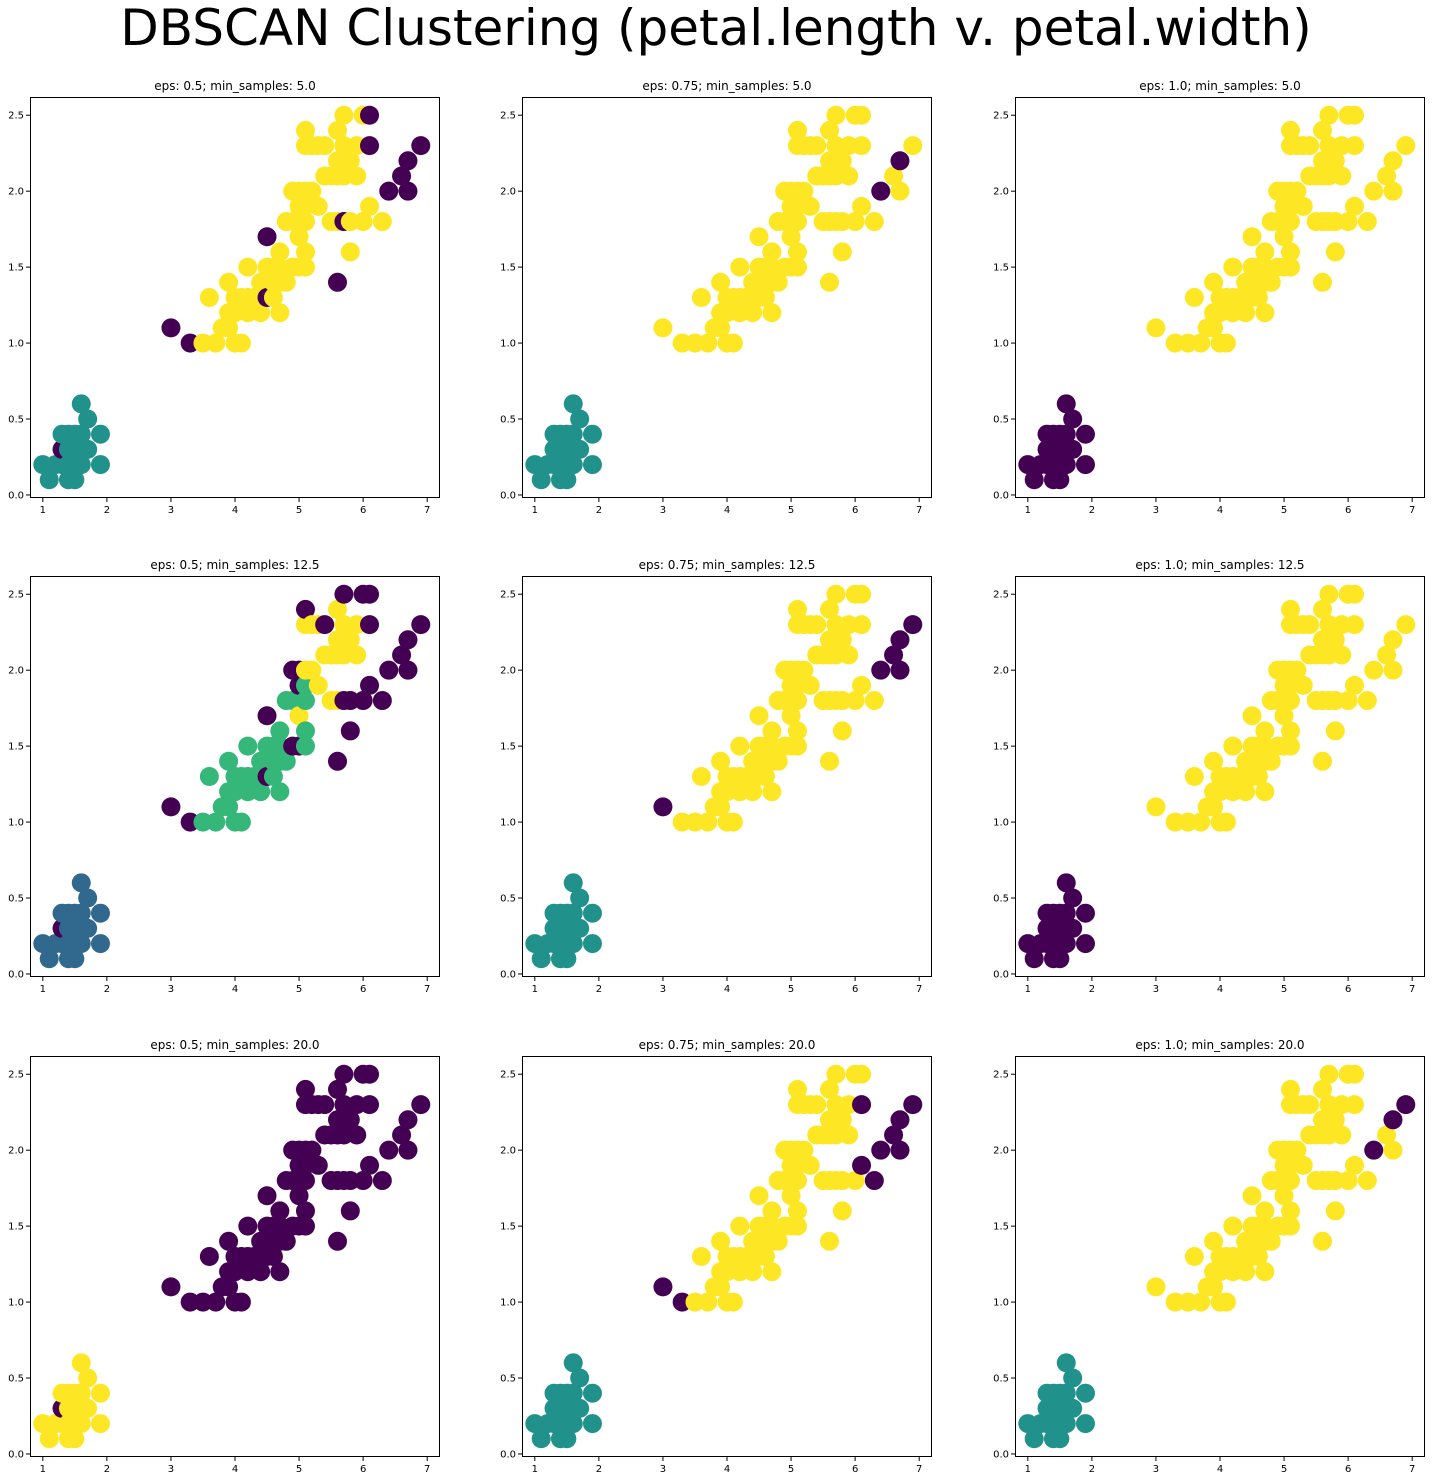 This screenshot has height=1480, width=1432. I want to click on y-tick-label: 1.5, so click(1001, 1227).